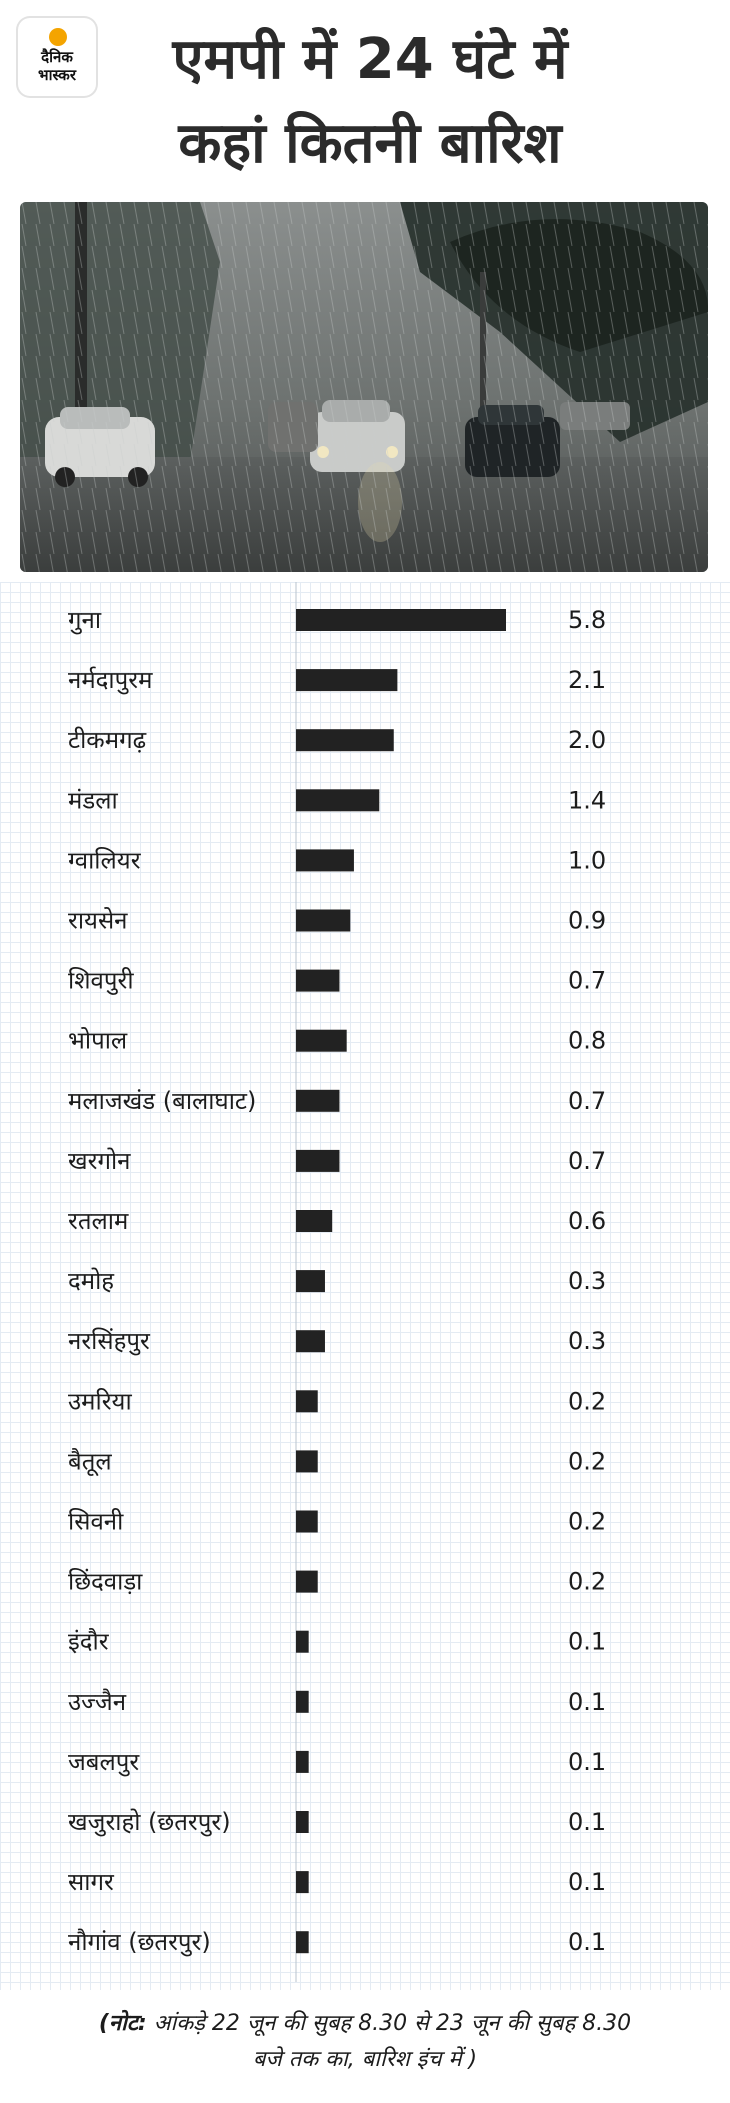 The width and height of the screenshot is (730, 2103). Describe the element at coordinates (587, 800) in the screenshot. I see `value-label: 1.4` at that location.